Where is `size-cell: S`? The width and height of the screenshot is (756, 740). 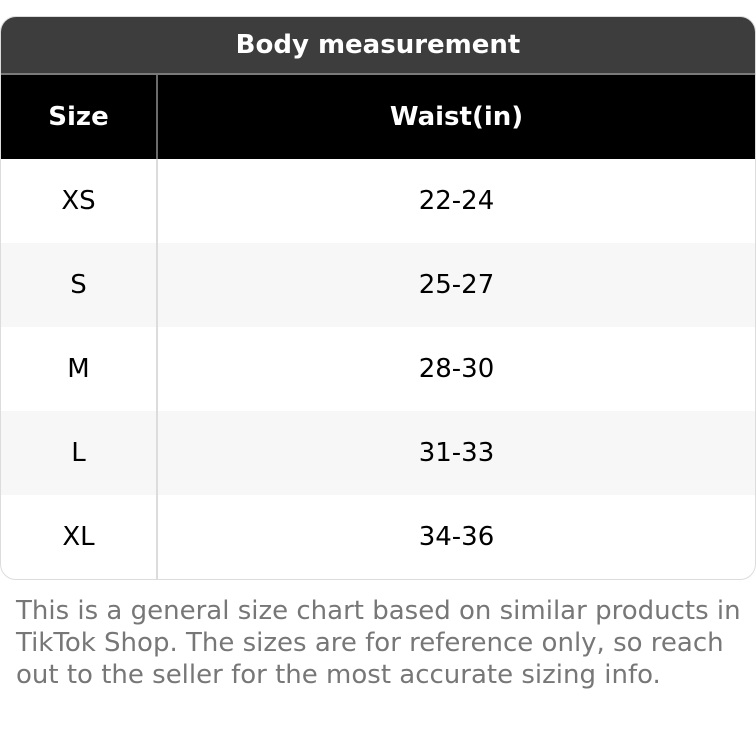
size-cell: S is located at coordinates (79, 285).